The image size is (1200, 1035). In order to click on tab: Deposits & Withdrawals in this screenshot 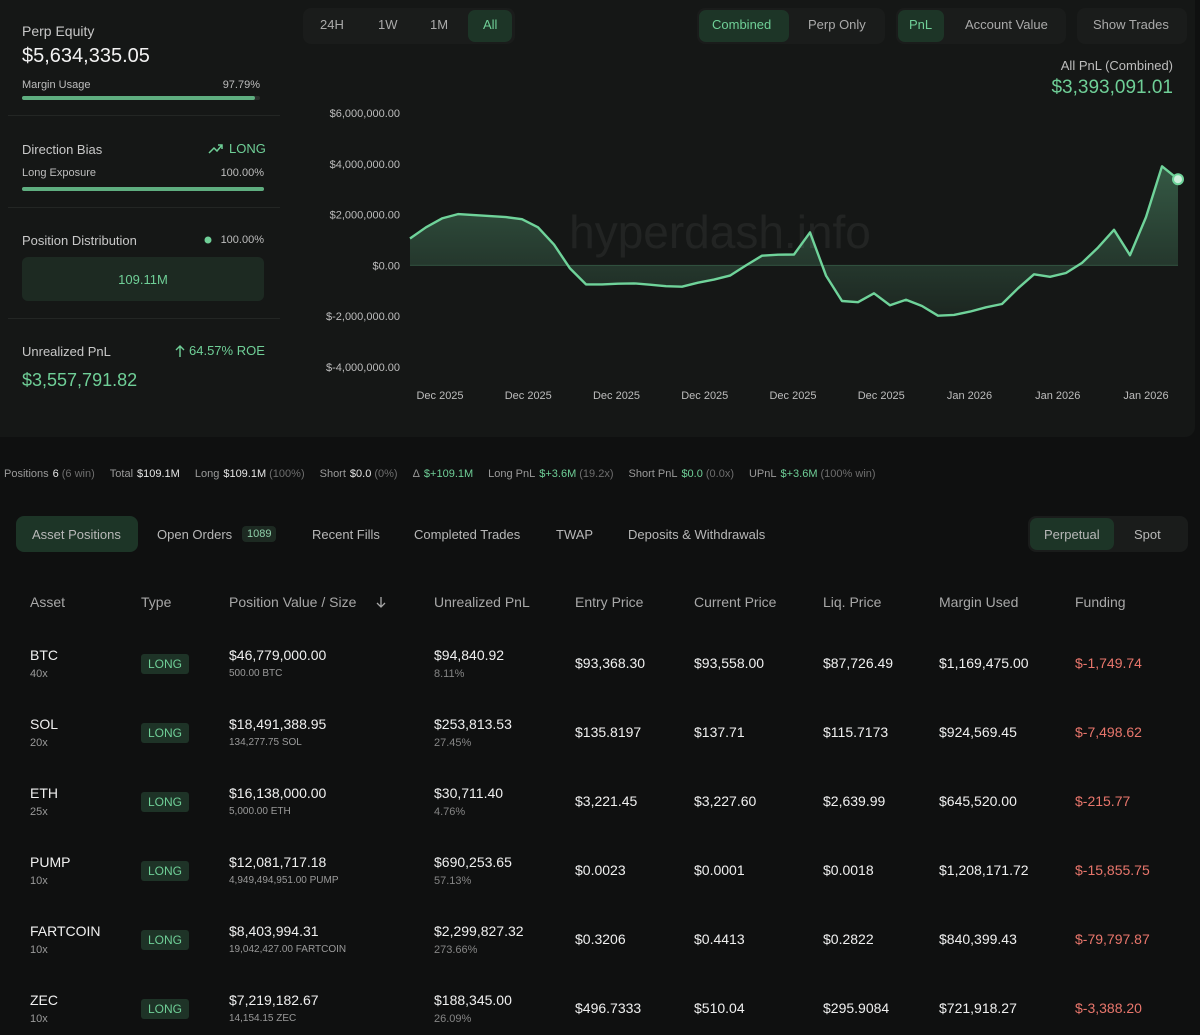, I will do `click(697, 534)`.